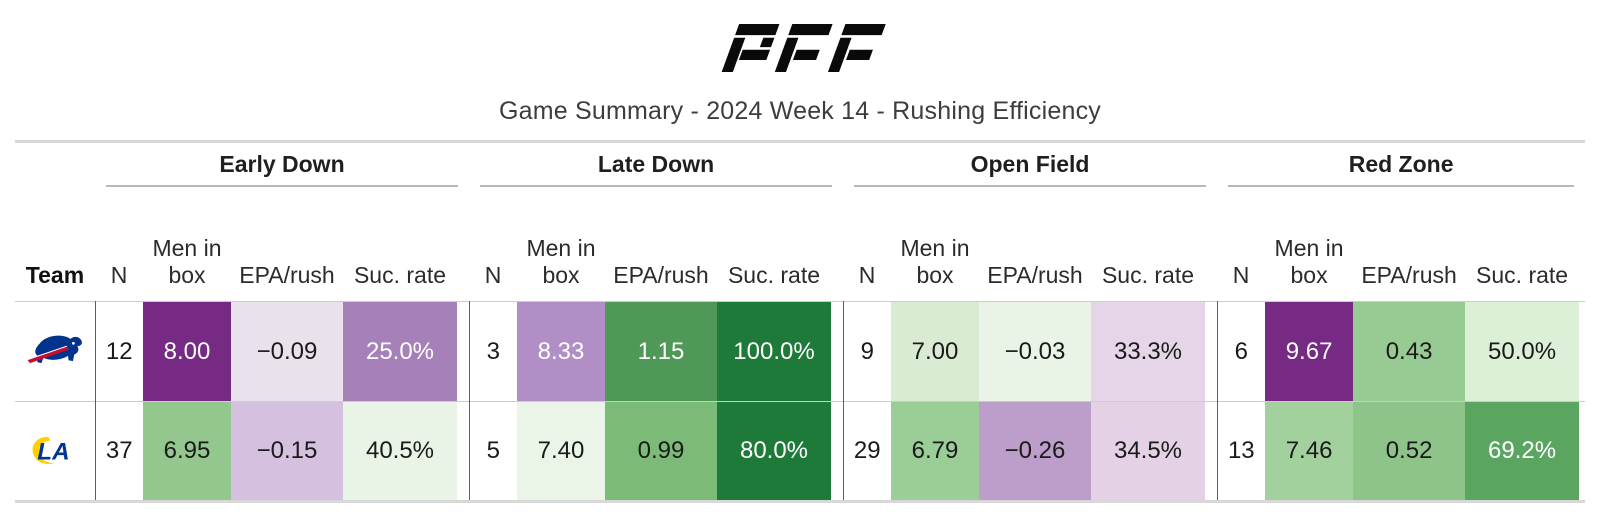 Image resolution: width=1600 pixels, height=525 pixels. Describe the element at coordinates (118, 351) in the screenshot. I see `cell-bills-early-n: 12` at that location.